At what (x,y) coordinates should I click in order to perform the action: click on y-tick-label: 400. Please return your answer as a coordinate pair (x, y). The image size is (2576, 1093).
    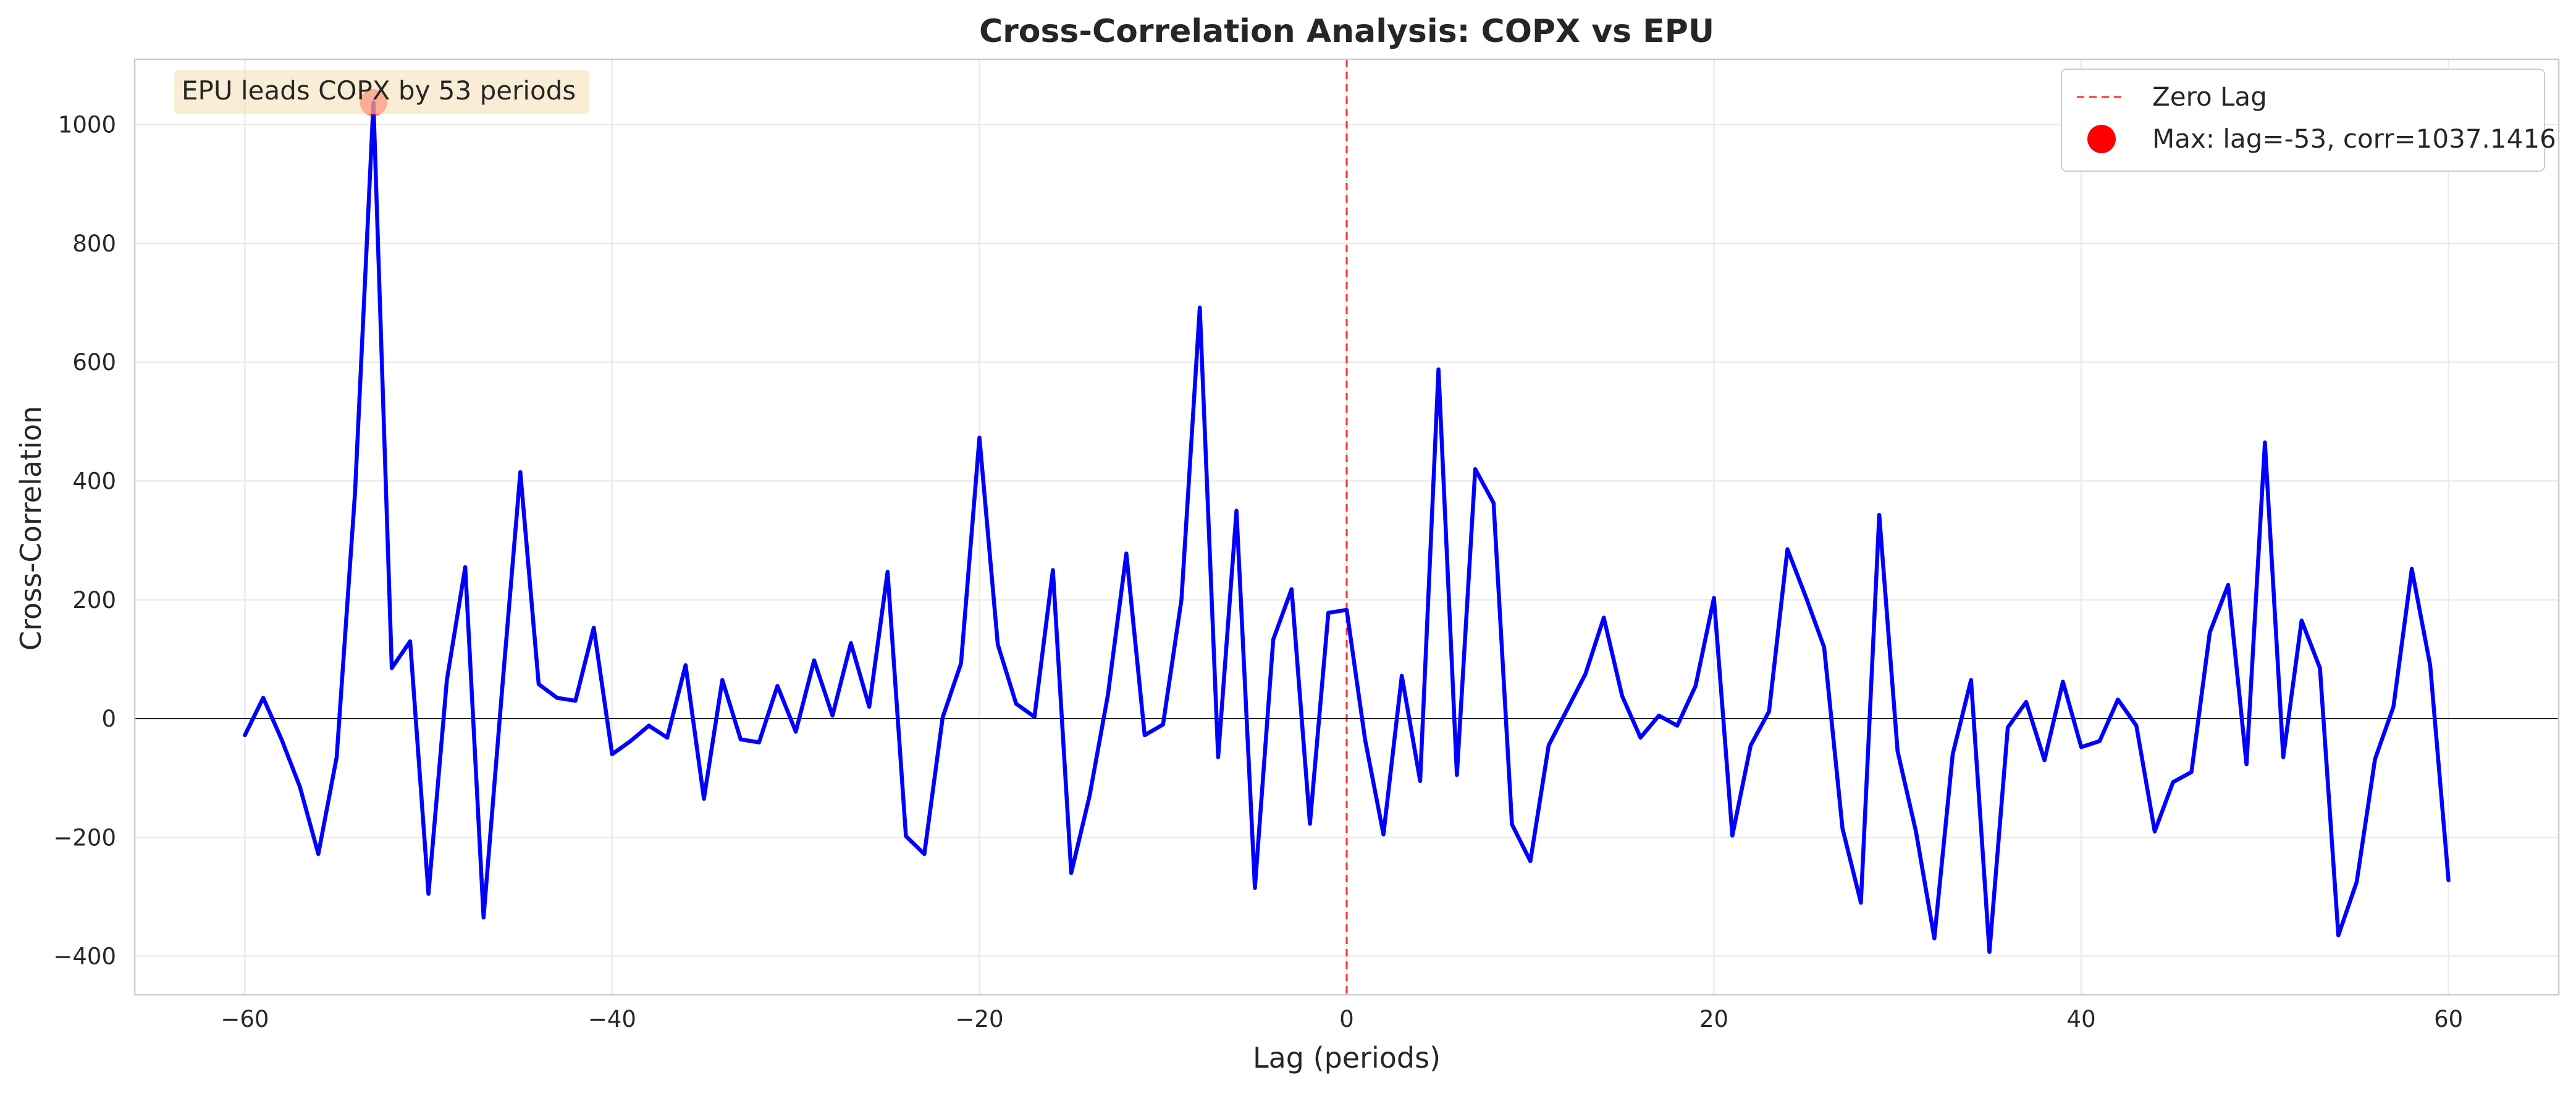
    Looking at the image, I should click on (94, 482).